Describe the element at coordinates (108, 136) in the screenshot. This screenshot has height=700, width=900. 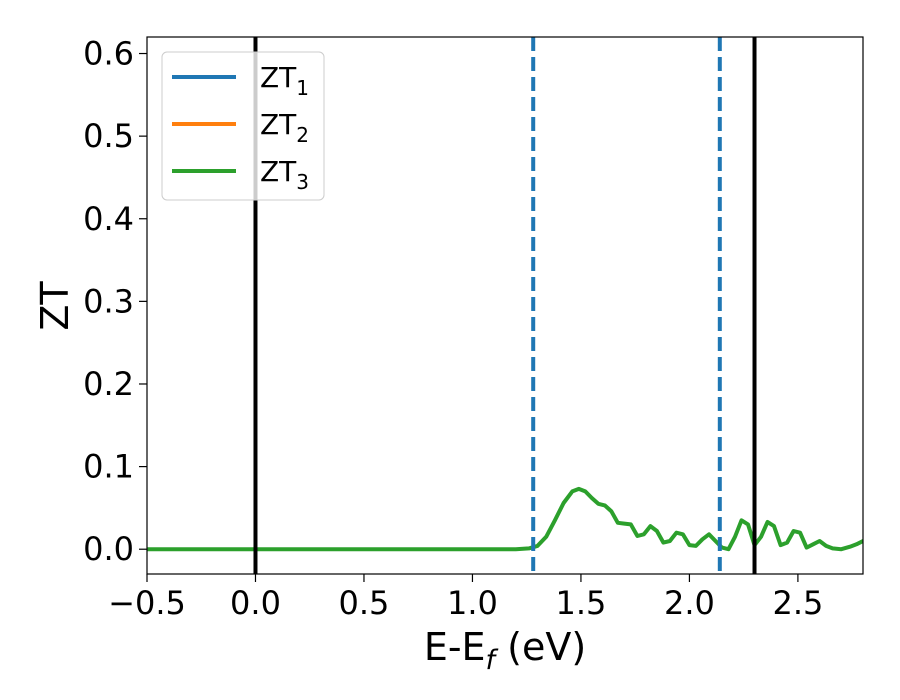
I see `y-tick-label: 0.5` at that location.